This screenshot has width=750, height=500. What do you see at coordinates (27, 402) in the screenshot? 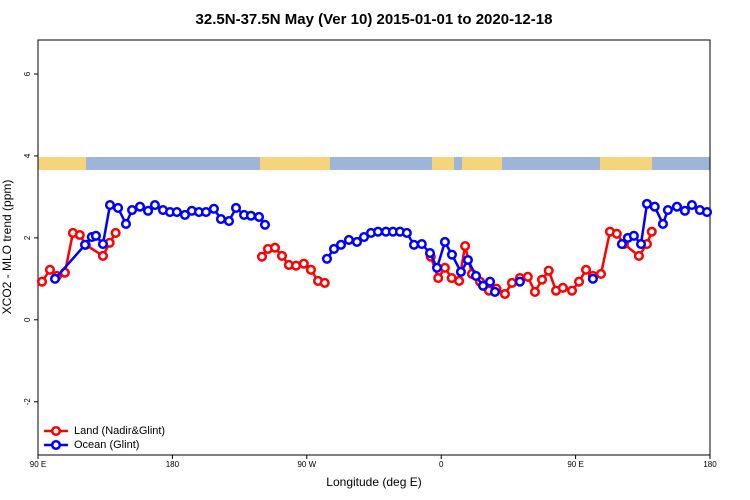
I see `y-tick-label: -2` at bounding box center [27, 402].